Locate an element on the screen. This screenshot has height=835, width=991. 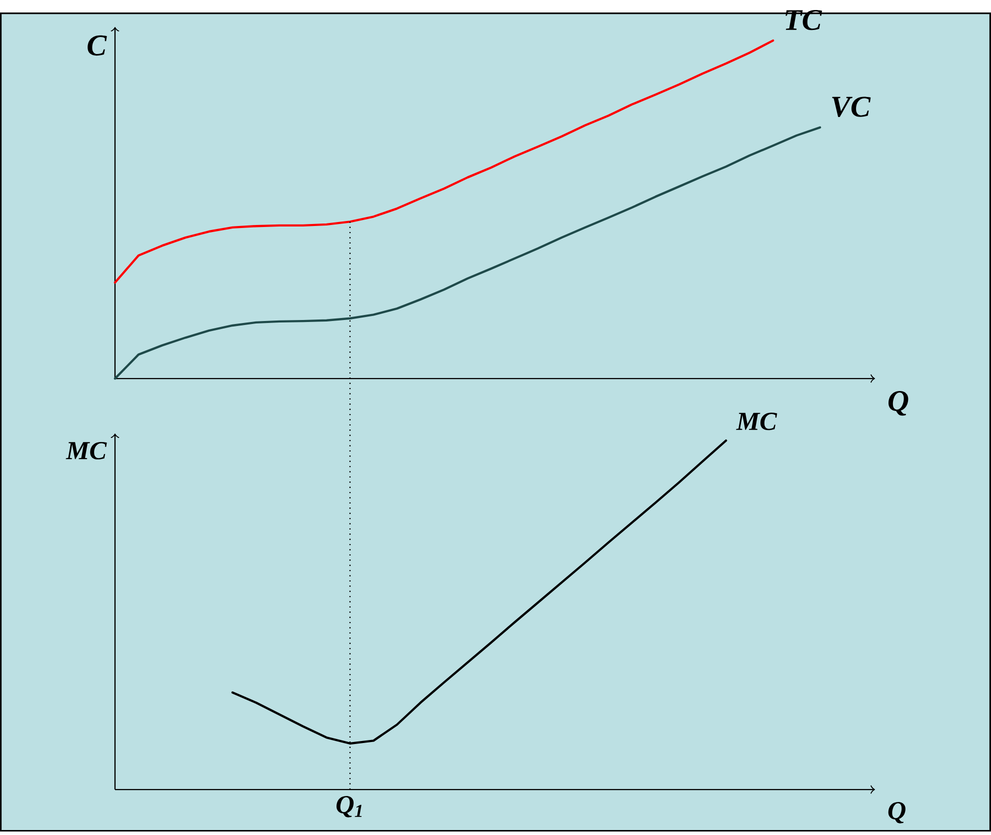
text: Q$_{1}$ is located at coordinates (349, 807).